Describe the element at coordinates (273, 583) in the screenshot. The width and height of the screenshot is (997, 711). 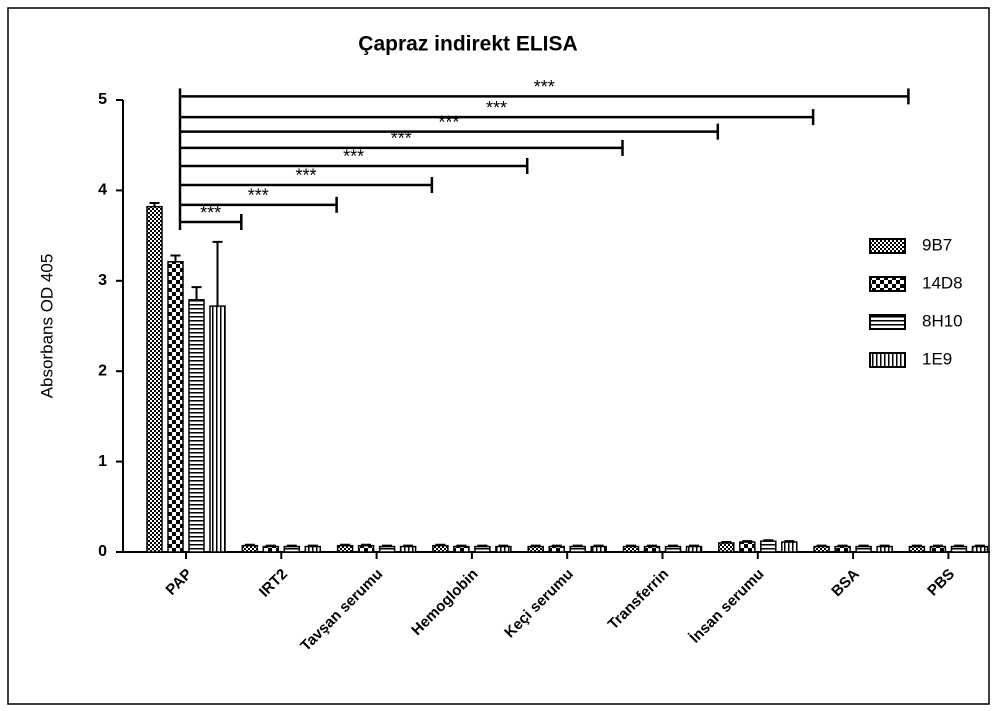
I see `x-tick-label: IRT2` at that location.